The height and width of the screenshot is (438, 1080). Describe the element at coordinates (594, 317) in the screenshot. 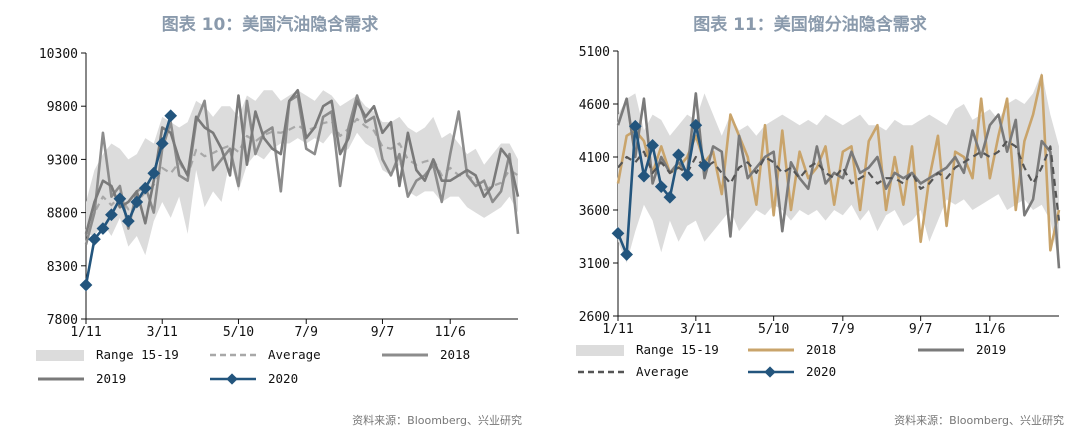

I see `y-tick-label: 2600` at that location.